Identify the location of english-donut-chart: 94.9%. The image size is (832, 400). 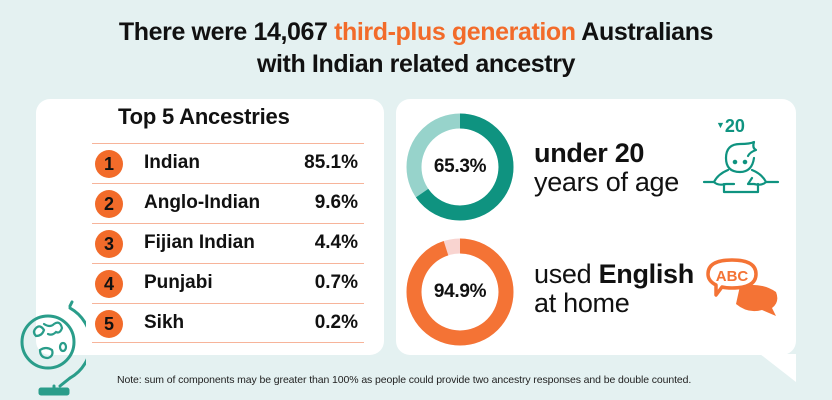
(460, 292).